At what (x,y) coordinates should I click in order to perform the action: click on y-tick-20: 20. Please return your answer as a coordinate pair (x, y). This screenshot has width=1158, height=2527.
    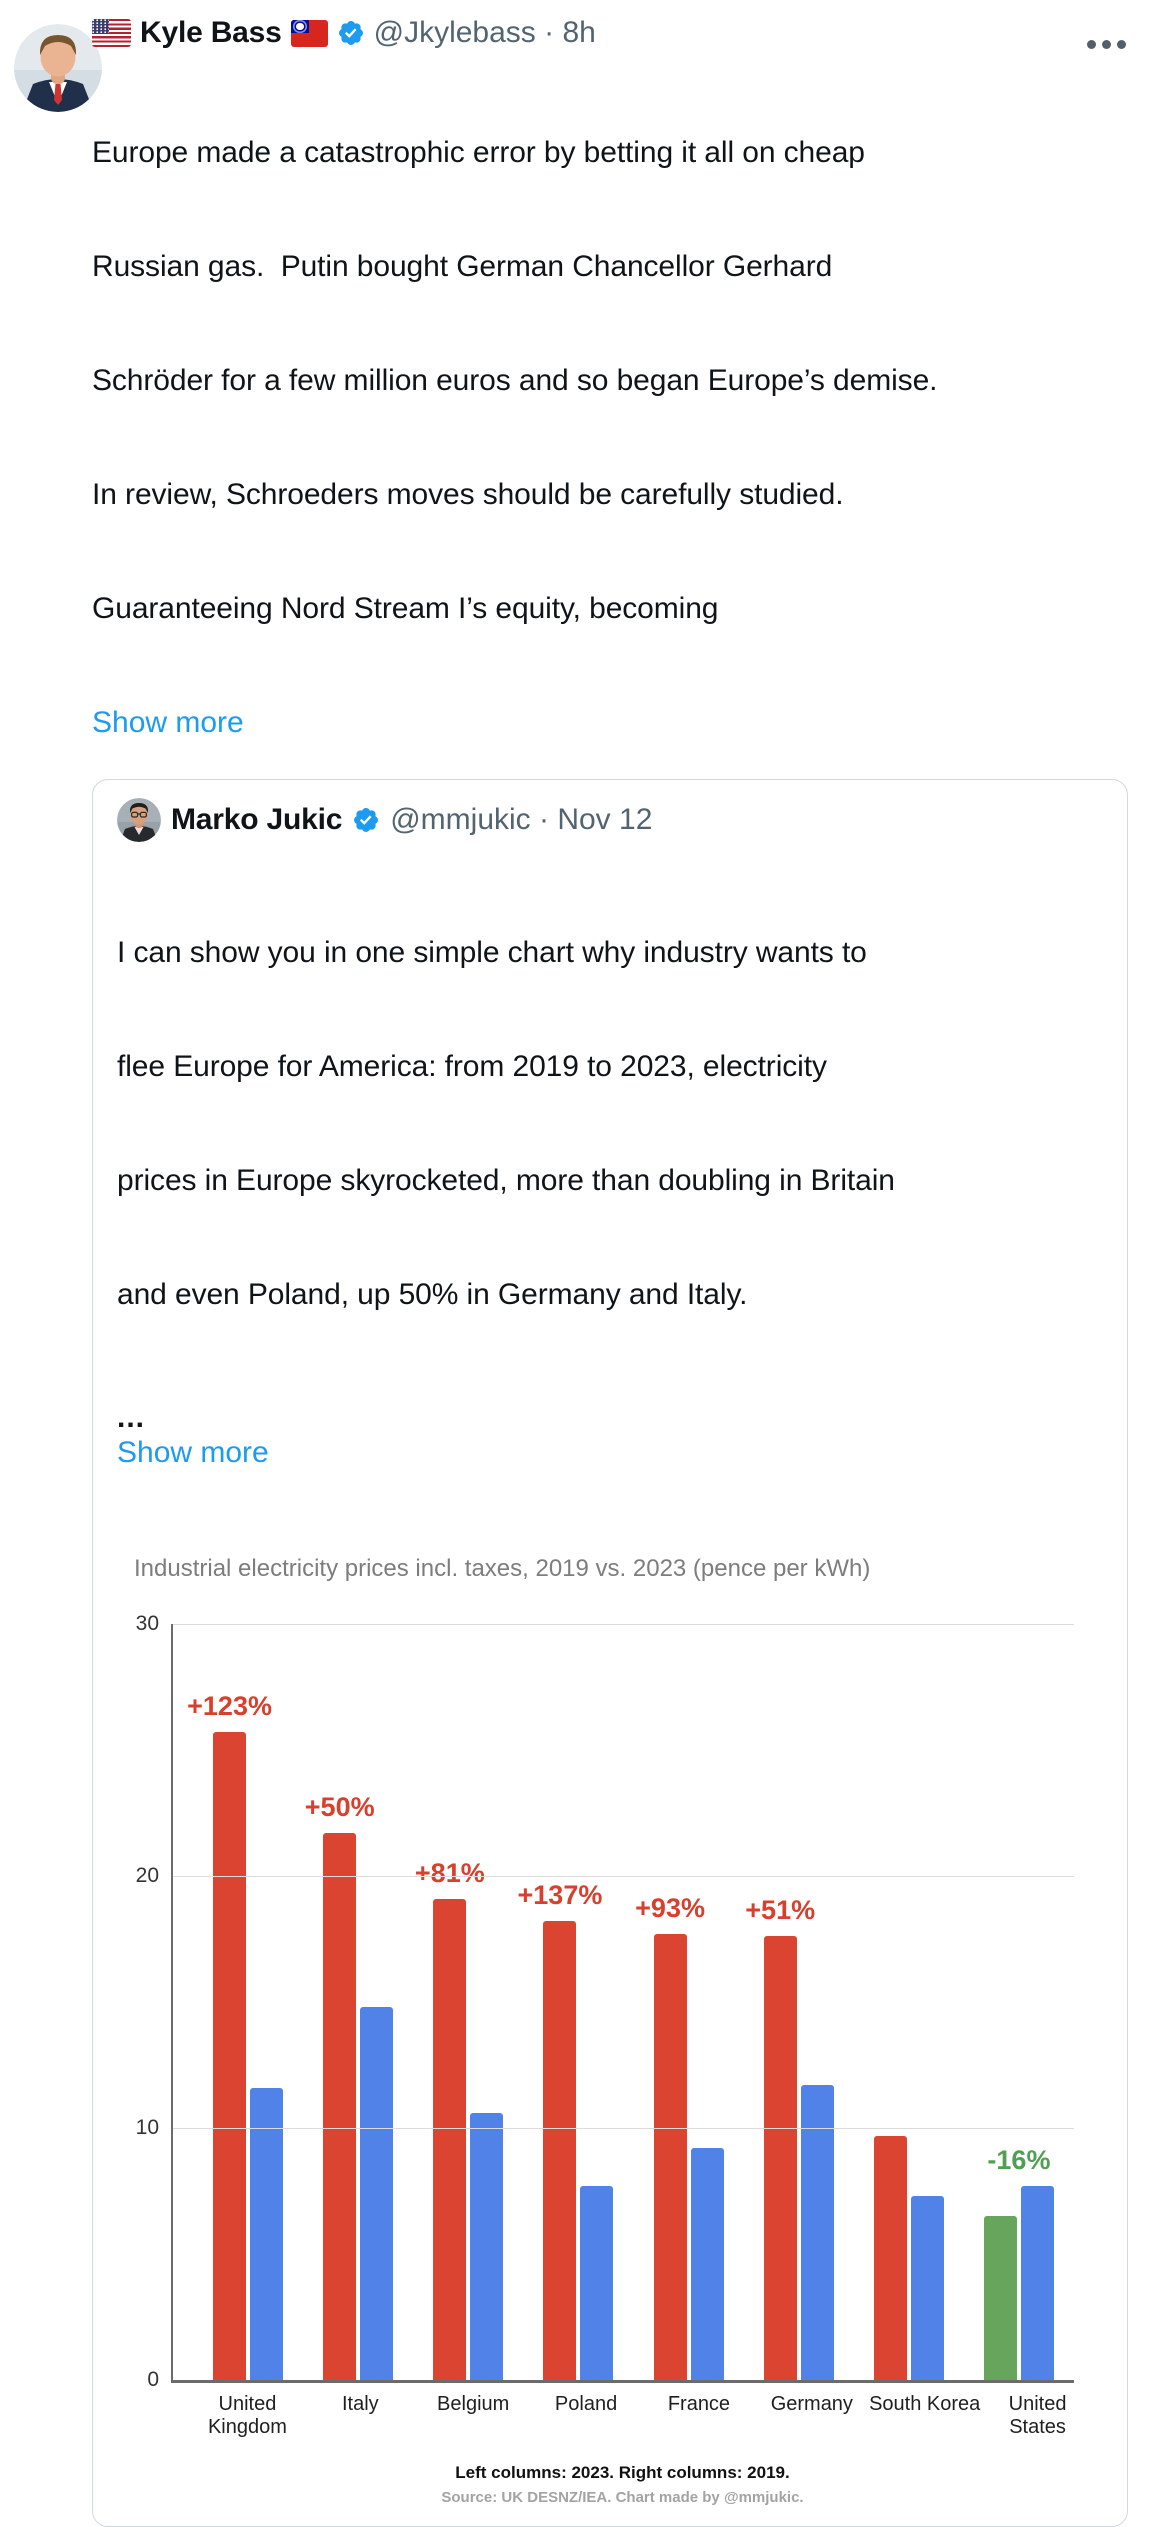
    Looking at the image, I should click on (147, 1875).